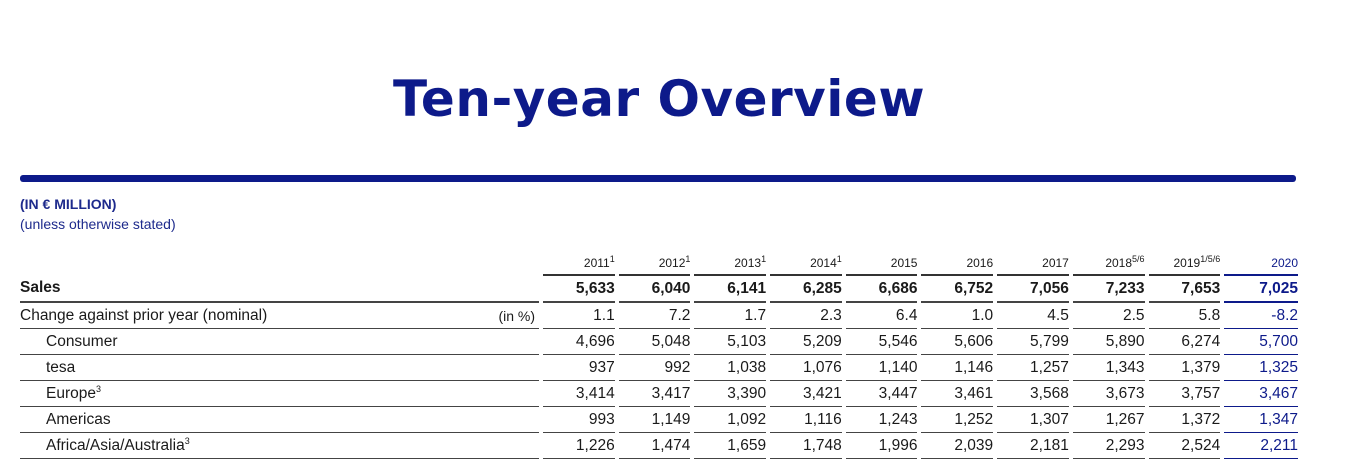  What do you see at coordinates (956, 419) in the screenshot?
I see `table-cell: 1,252` at bounding box center [956, 419].